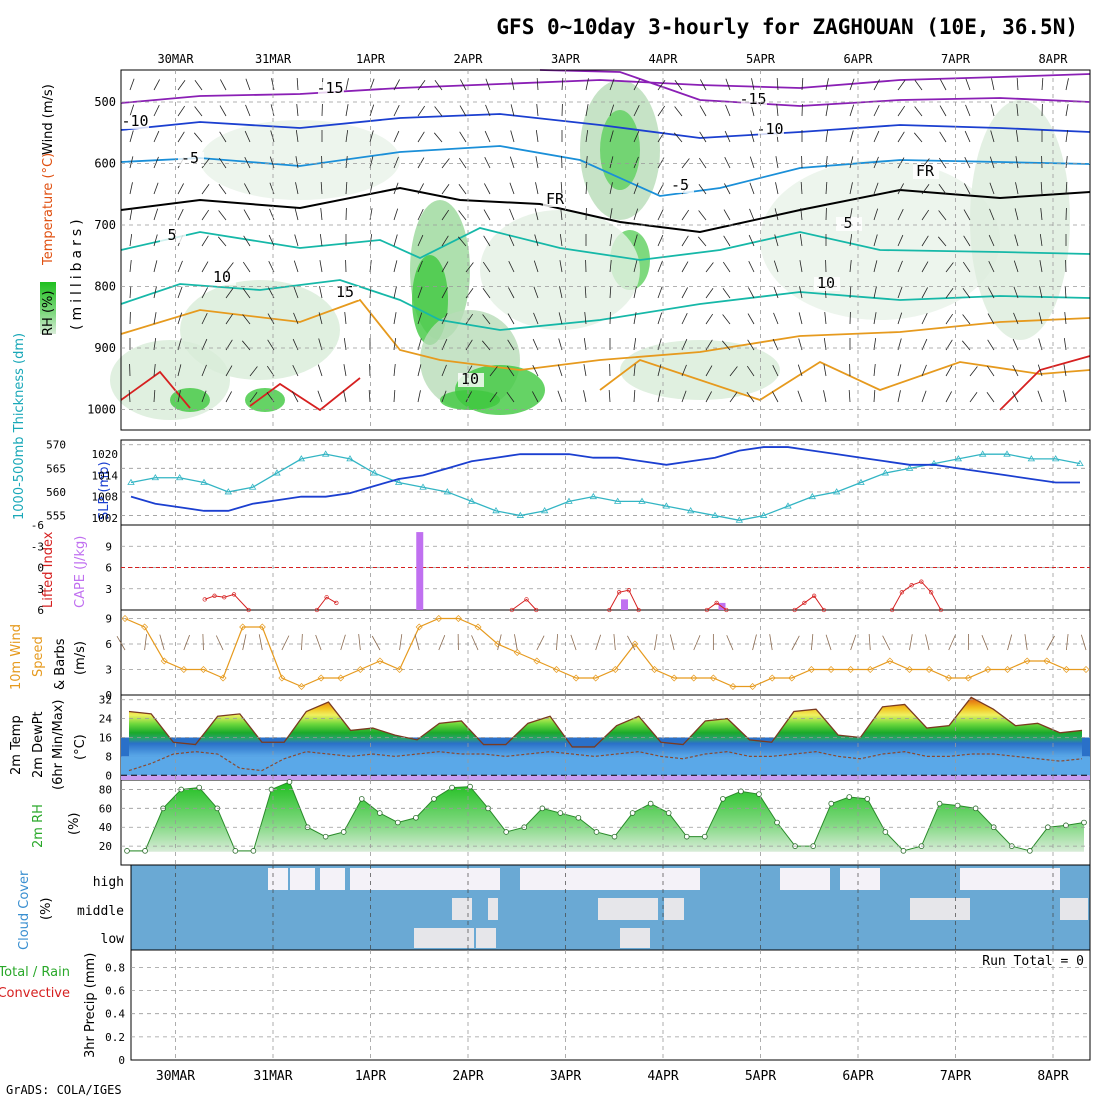  Describe the element at coordinates (859, 59) in the screenshot. I see `top-date-label: 6APR` at that location.